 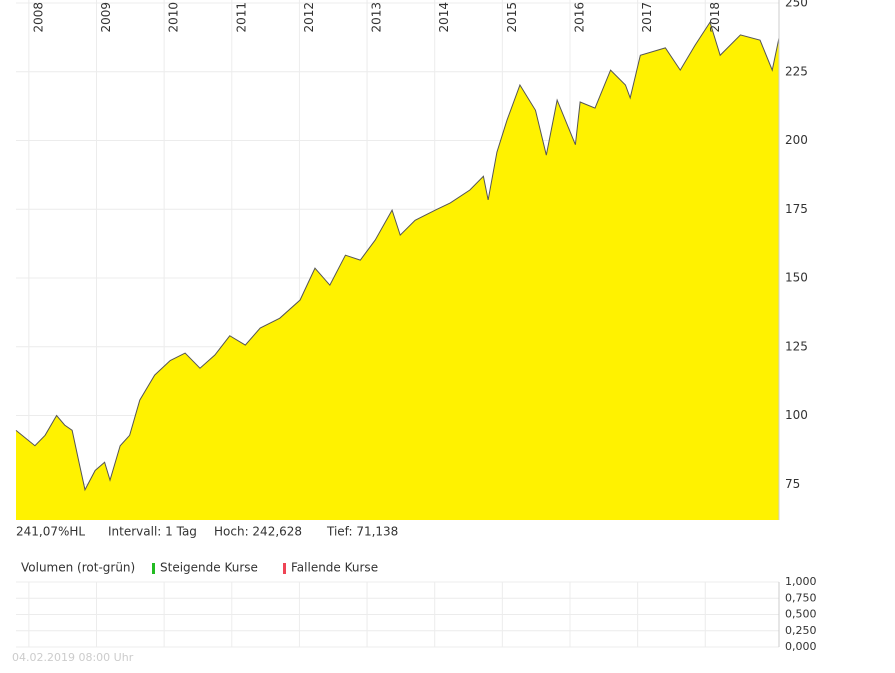 What do you see at coordinates (647, 17) in the screenshot?
I see `x-tick-label: 2017` at bounding box center [647, 17].